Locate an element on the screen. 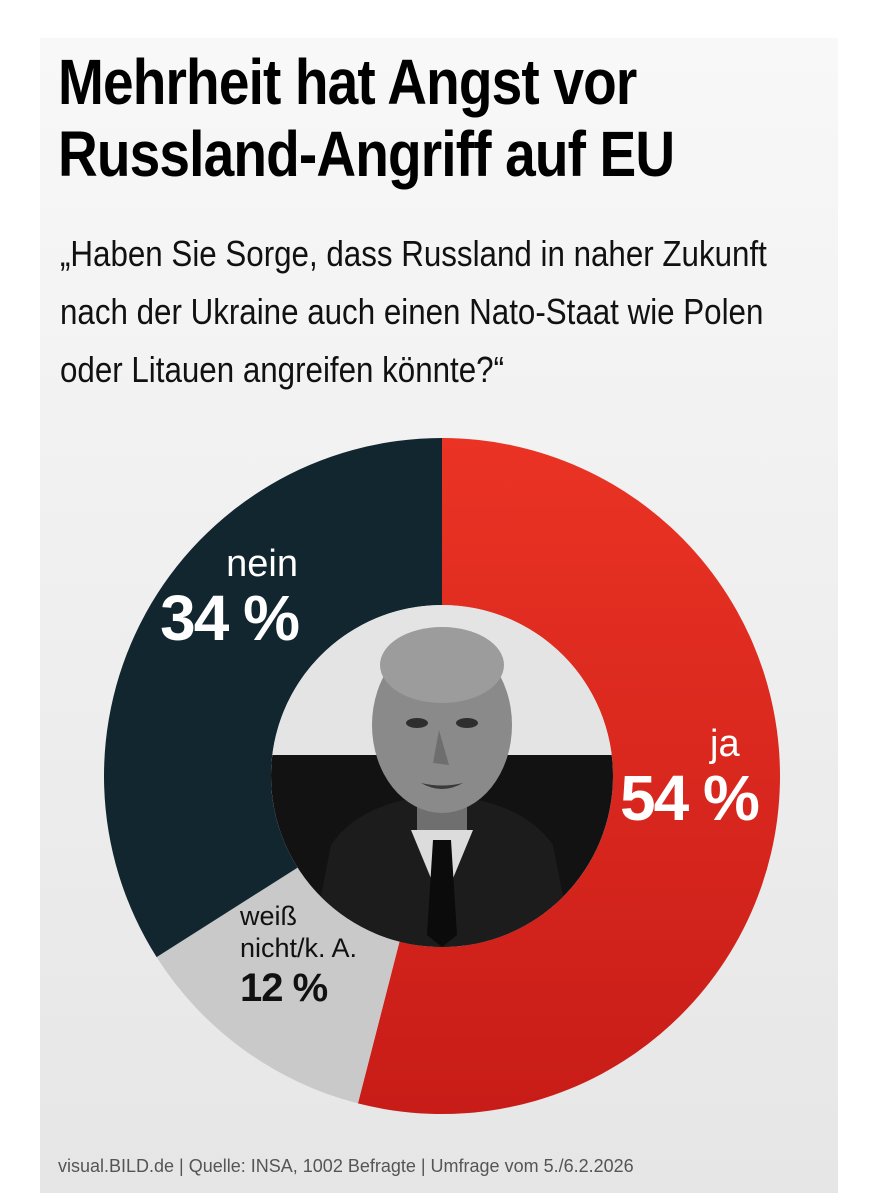 The height and width of the screenshot is (1200, 877). portrait-photo is located at coordinates (442, 776).